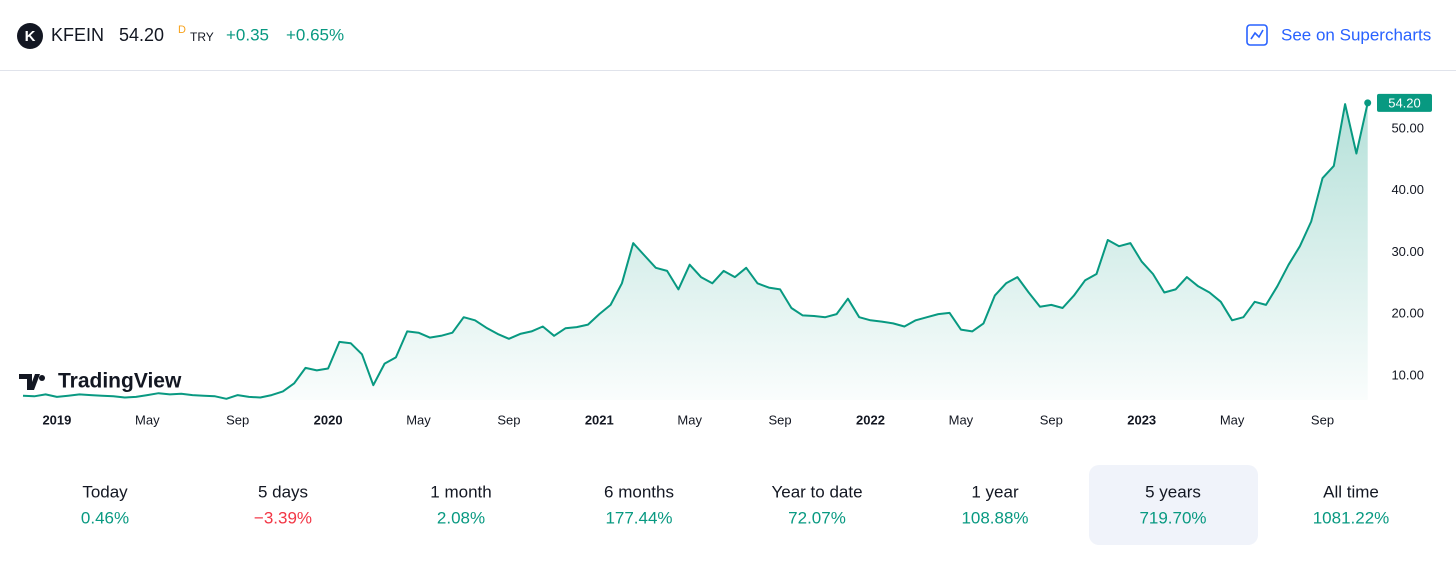  Describe the element at coordinates (283, 517) in the screenshot. I see `period-value: −3.39%` at that location.